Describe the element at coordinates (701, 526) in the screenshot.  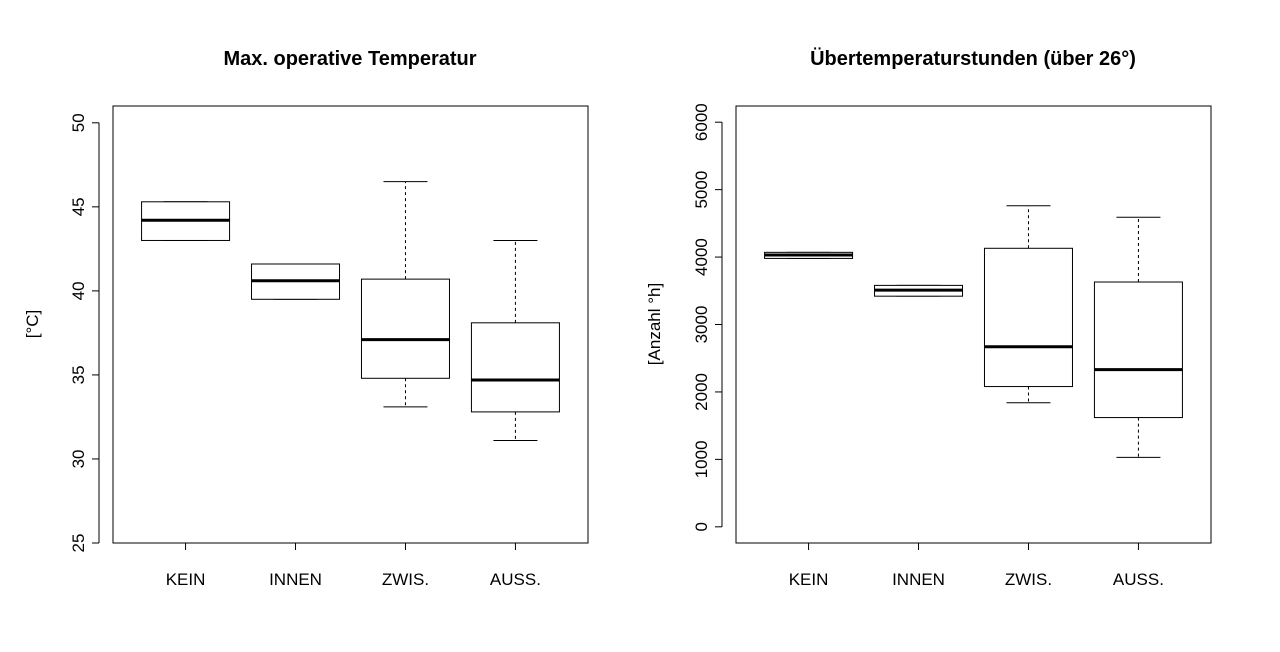
I see `y-tick-label: 0` at that location.